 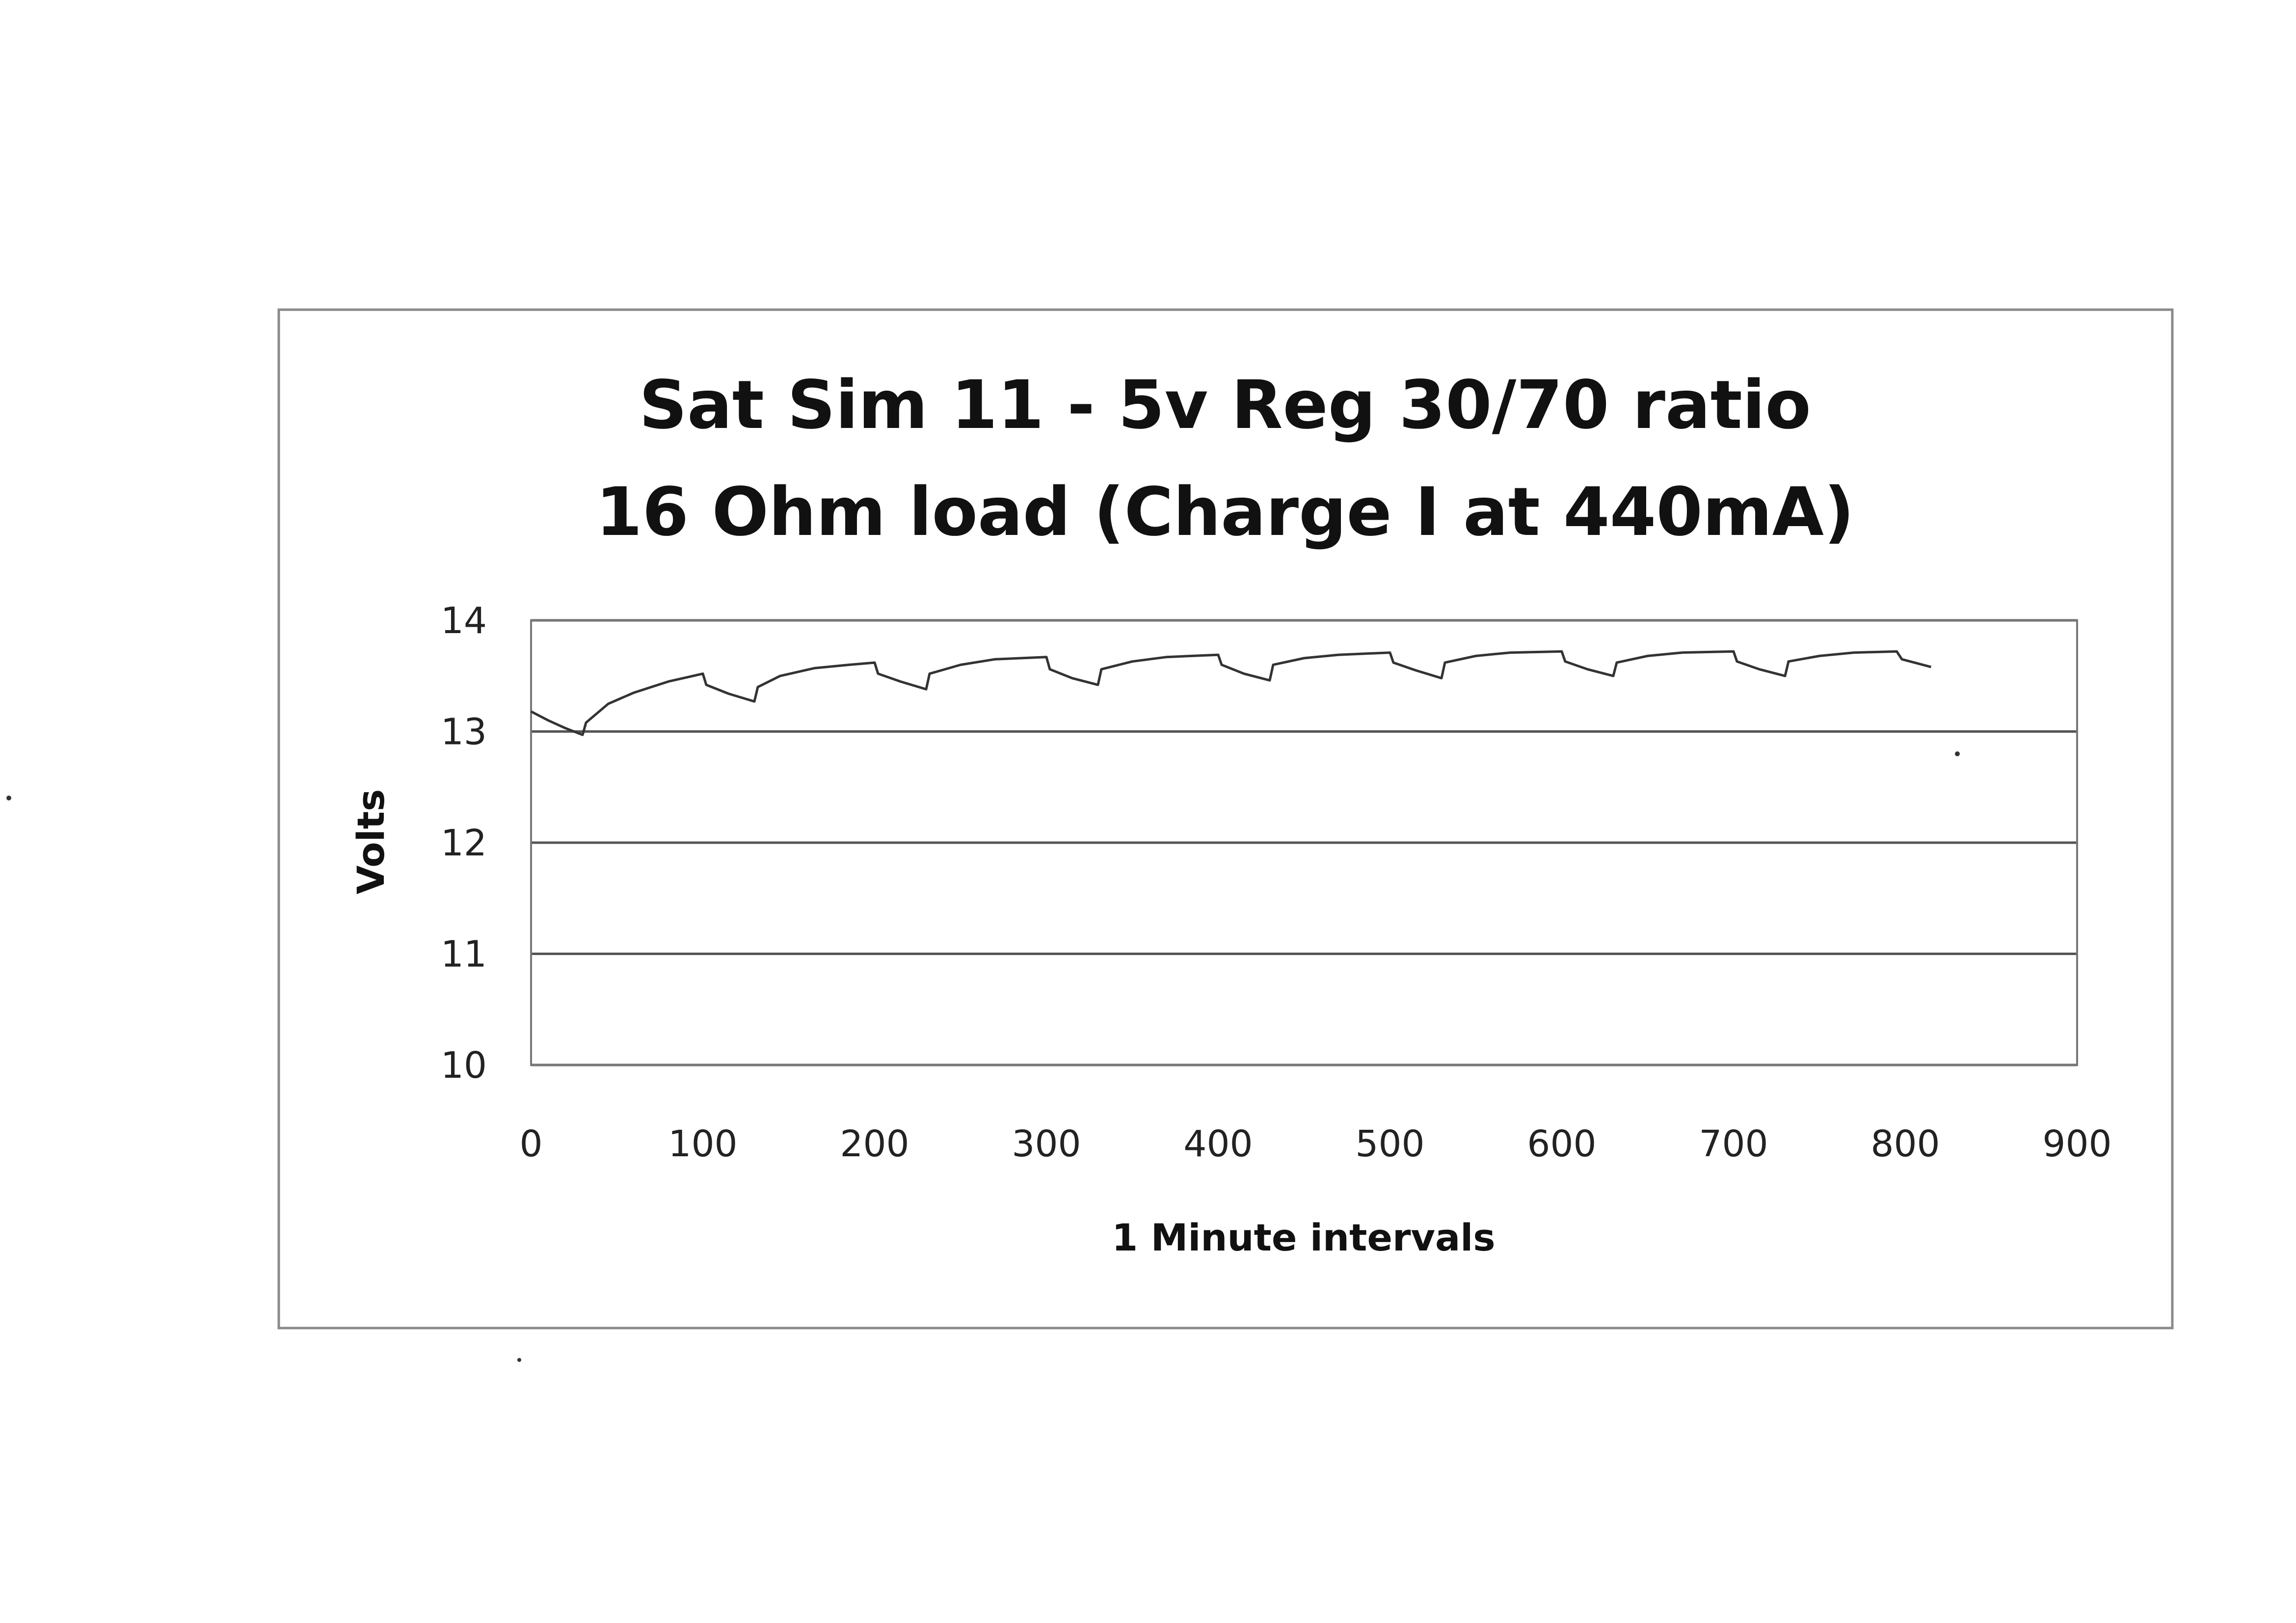 I want to click on x-tick-label: 400, so click(x=1218, y=1144).